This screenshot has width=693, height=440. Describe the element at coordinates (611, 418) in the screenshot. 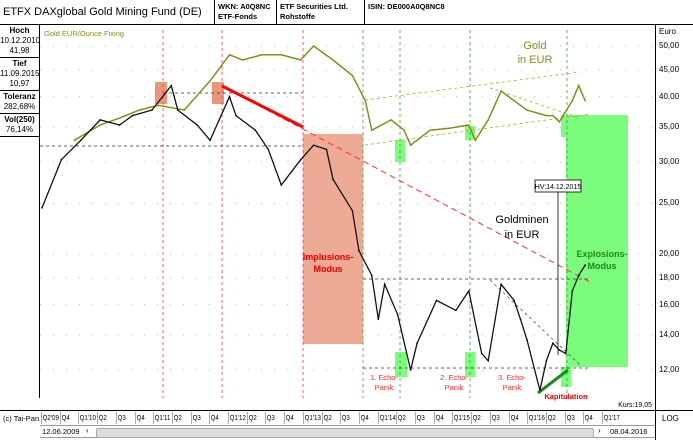

I see `x-tick-label: Q1'17` at that location.